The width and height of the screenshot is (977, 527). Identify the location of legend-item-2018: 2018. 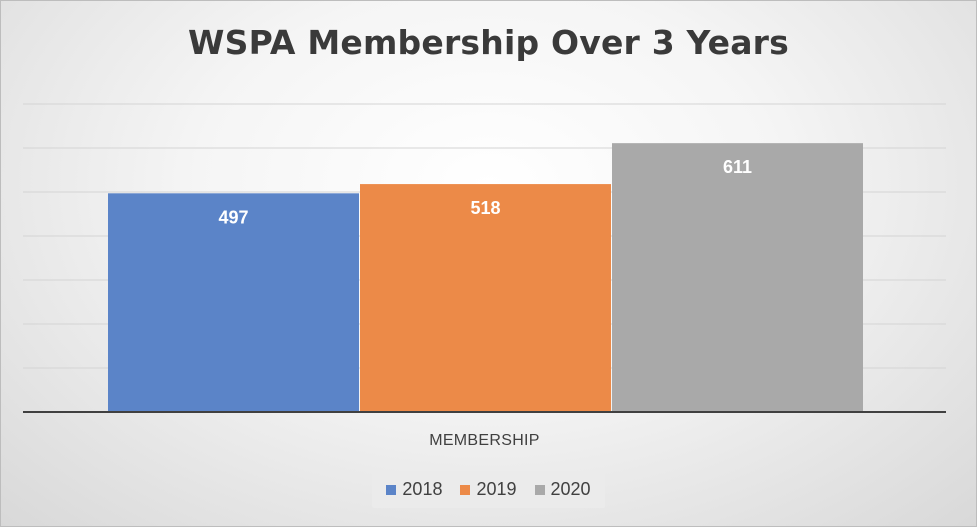
(414, 489).